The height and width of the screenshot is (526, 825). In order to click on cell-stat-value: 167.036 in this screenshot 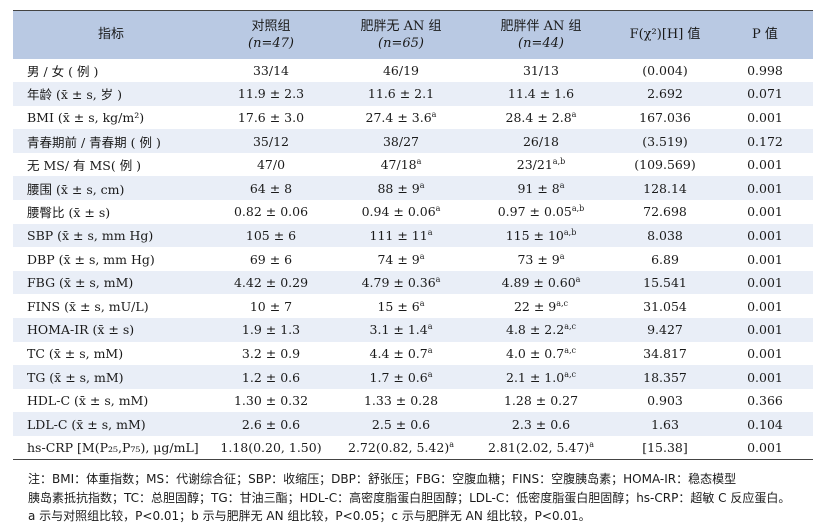, I will do `click(665, 117)`.